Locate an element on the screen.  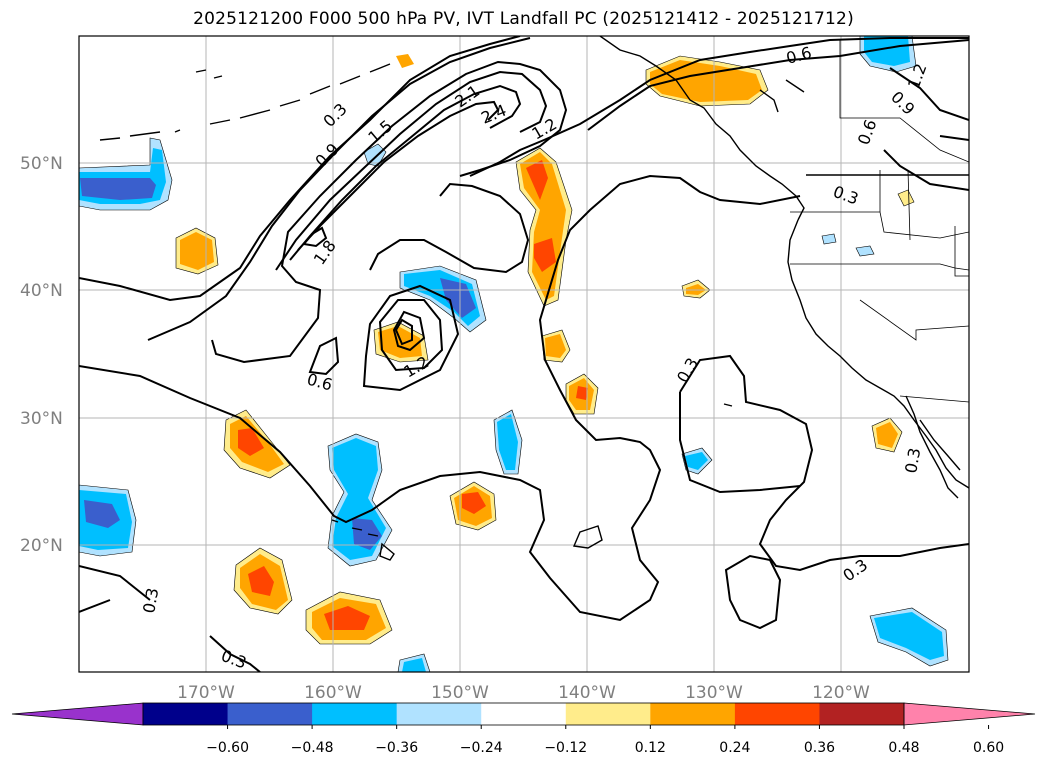
latitude-labels: 50°N 40°N 30°N 20°N is located at coordinates (41, 355).